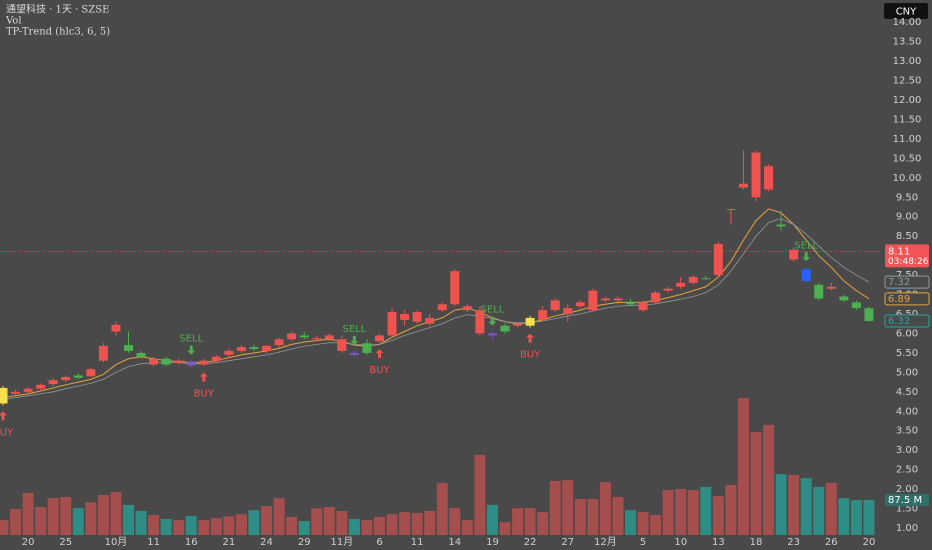 The height and width of the screenshot is (550, 932). What do you see at coordinates (191, 542) in the screenshot?
I see `x-tick-label: 16` at bounding box center [191, 542].